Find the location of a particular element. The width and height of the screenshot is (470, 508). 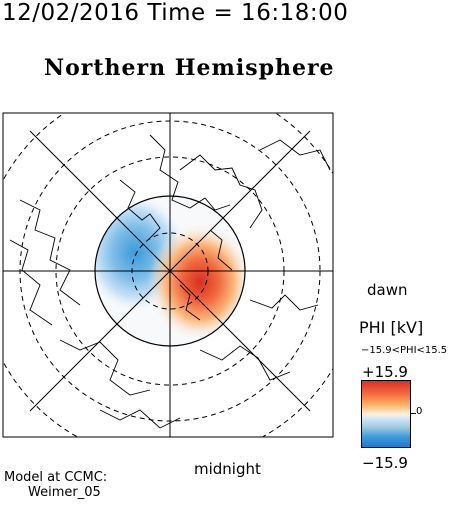

model-name: Weimer_05 is located at coordinates (64, 492).